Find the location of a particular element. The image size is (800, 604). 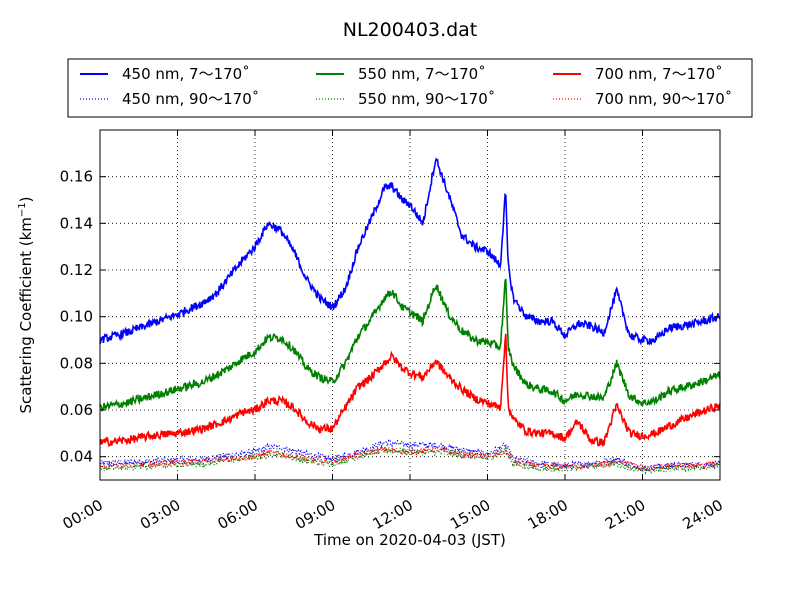

y-tick-label: 0.06 is located at coordinates (76, 410).